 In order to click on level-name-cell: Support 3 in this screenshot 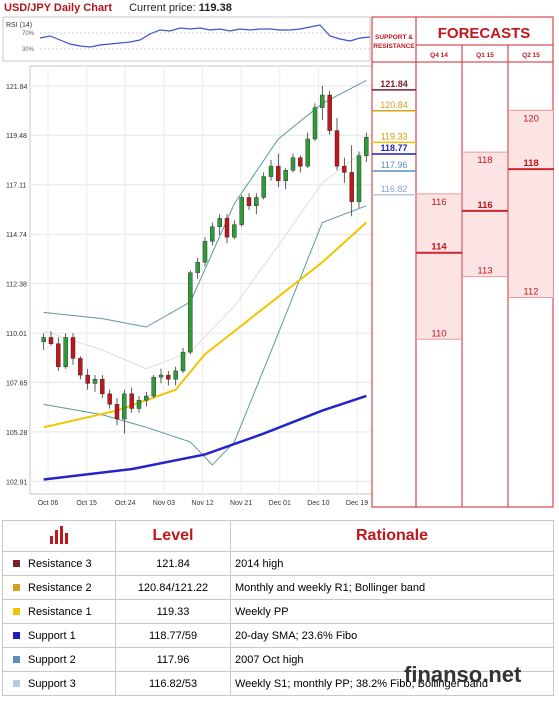, I will do `click(59, 683)`.